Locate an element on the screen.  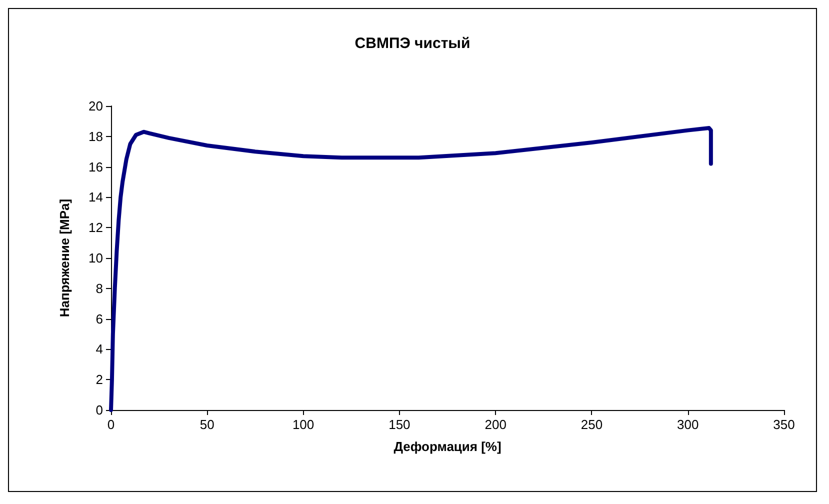
y-tick-label: 8 is located at coordinates (99, 288).